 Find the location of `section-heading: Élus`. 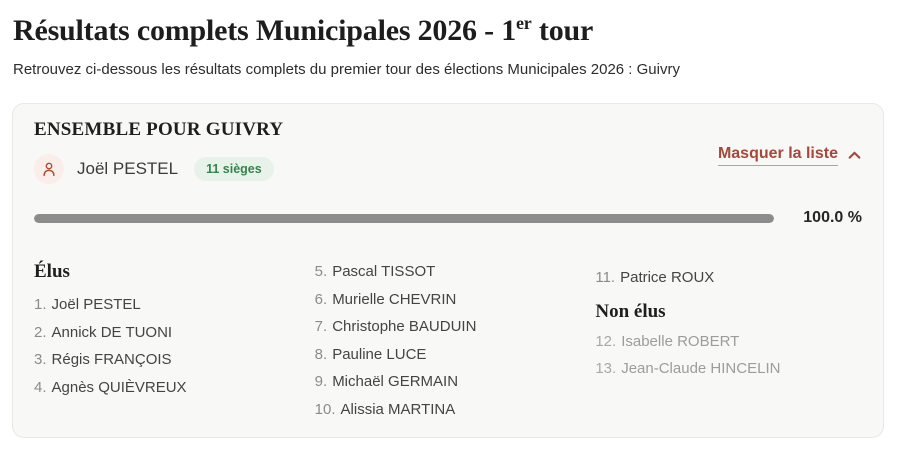

section-heading: Élus is located at coordinates (52, 271).